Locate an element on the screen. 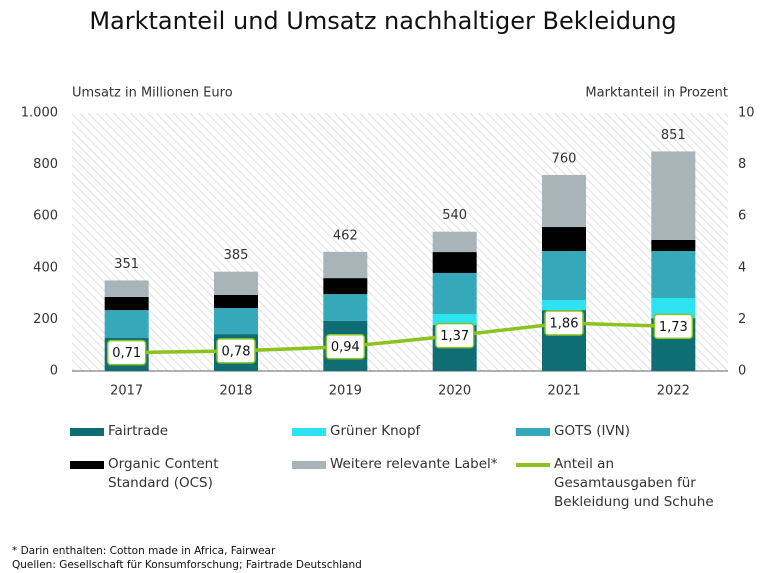 The width and height of the screenshot is (767, 573). y2-tick-label: 0 is located at coordinates (742, 371).